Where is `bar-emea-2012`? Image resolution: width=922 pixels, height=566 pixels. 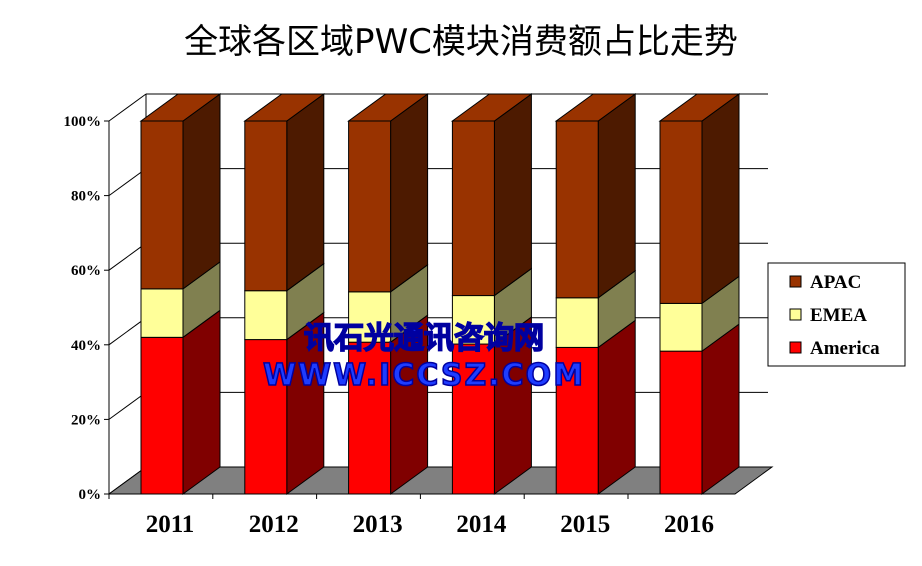 bar-emea-2012 is located at coordinates (266, 315).